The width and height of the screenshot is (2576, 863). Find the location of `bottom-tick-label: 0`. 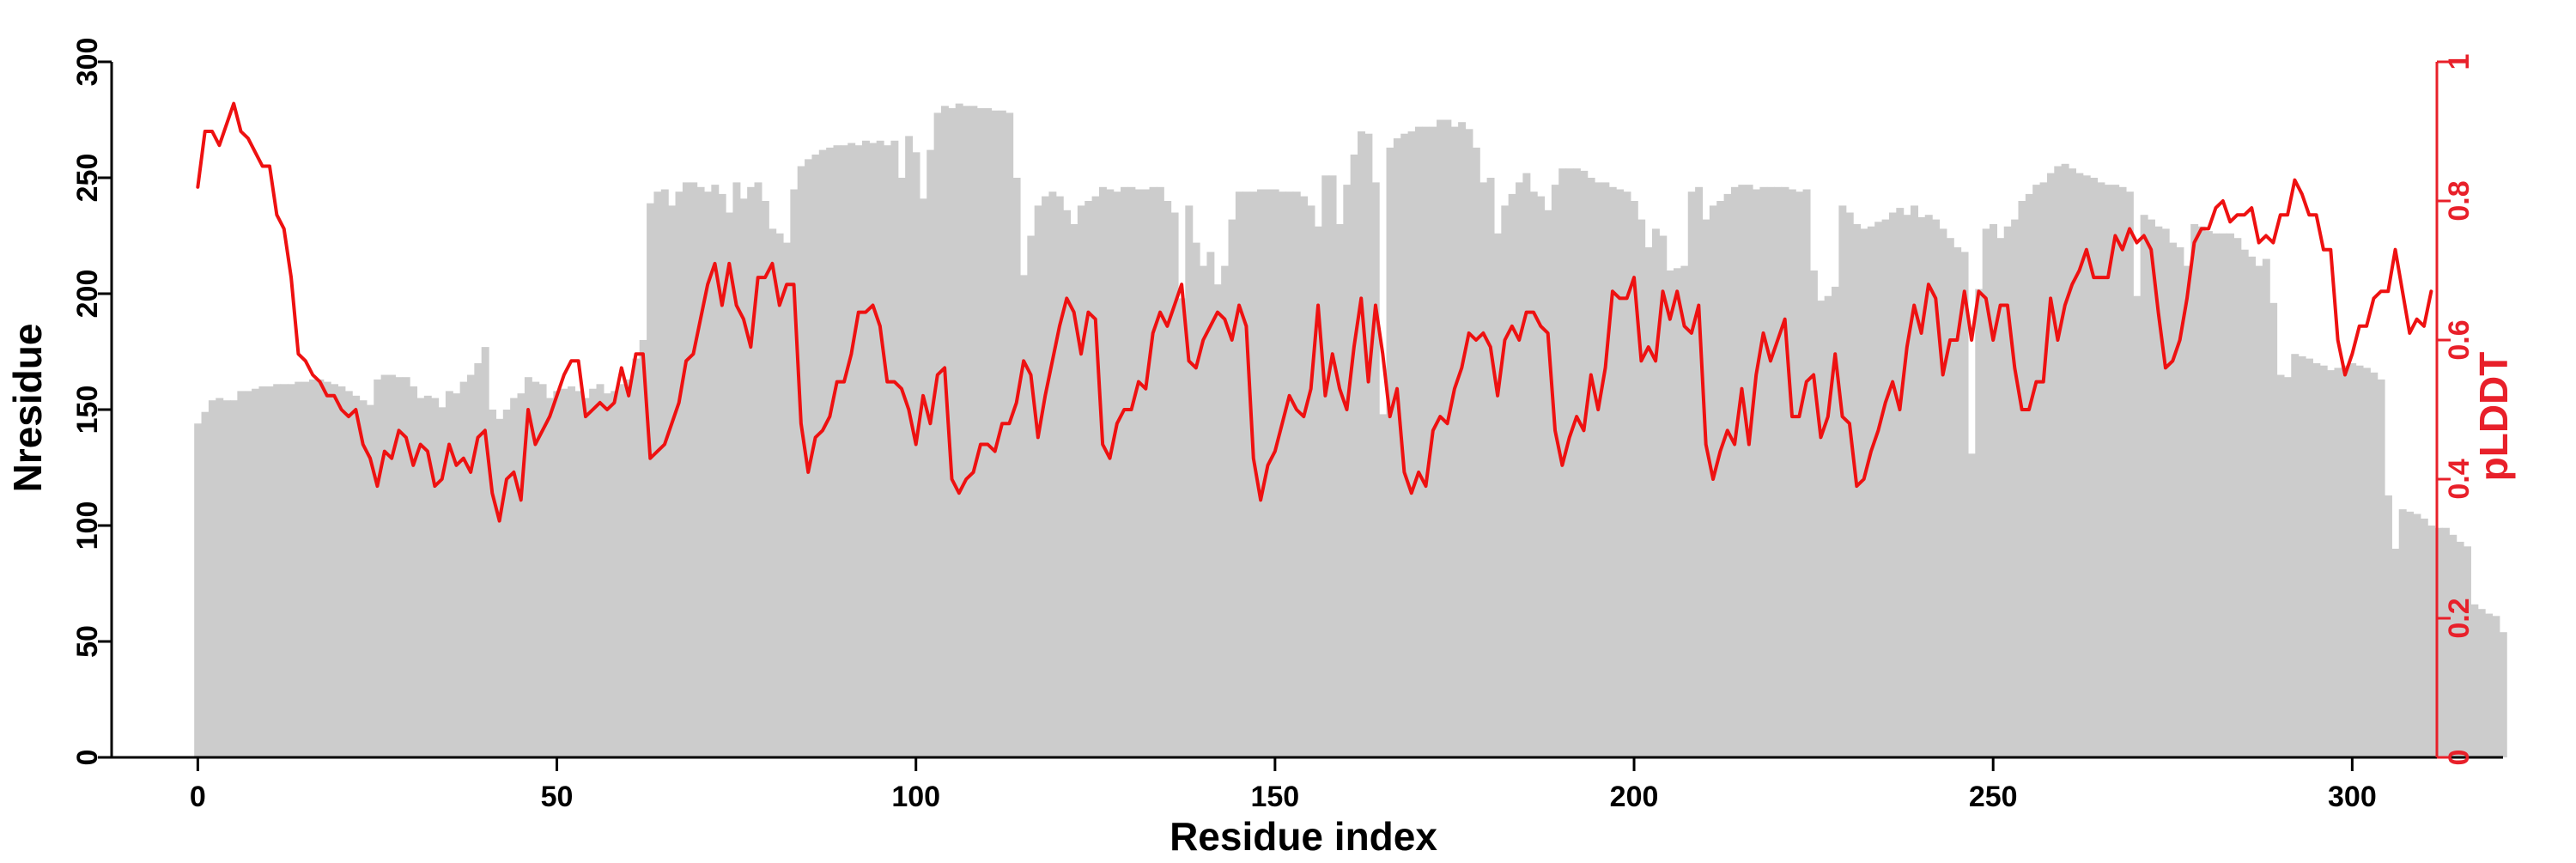

bottom-tick-label: 0 is located at coordinates (198, 797).